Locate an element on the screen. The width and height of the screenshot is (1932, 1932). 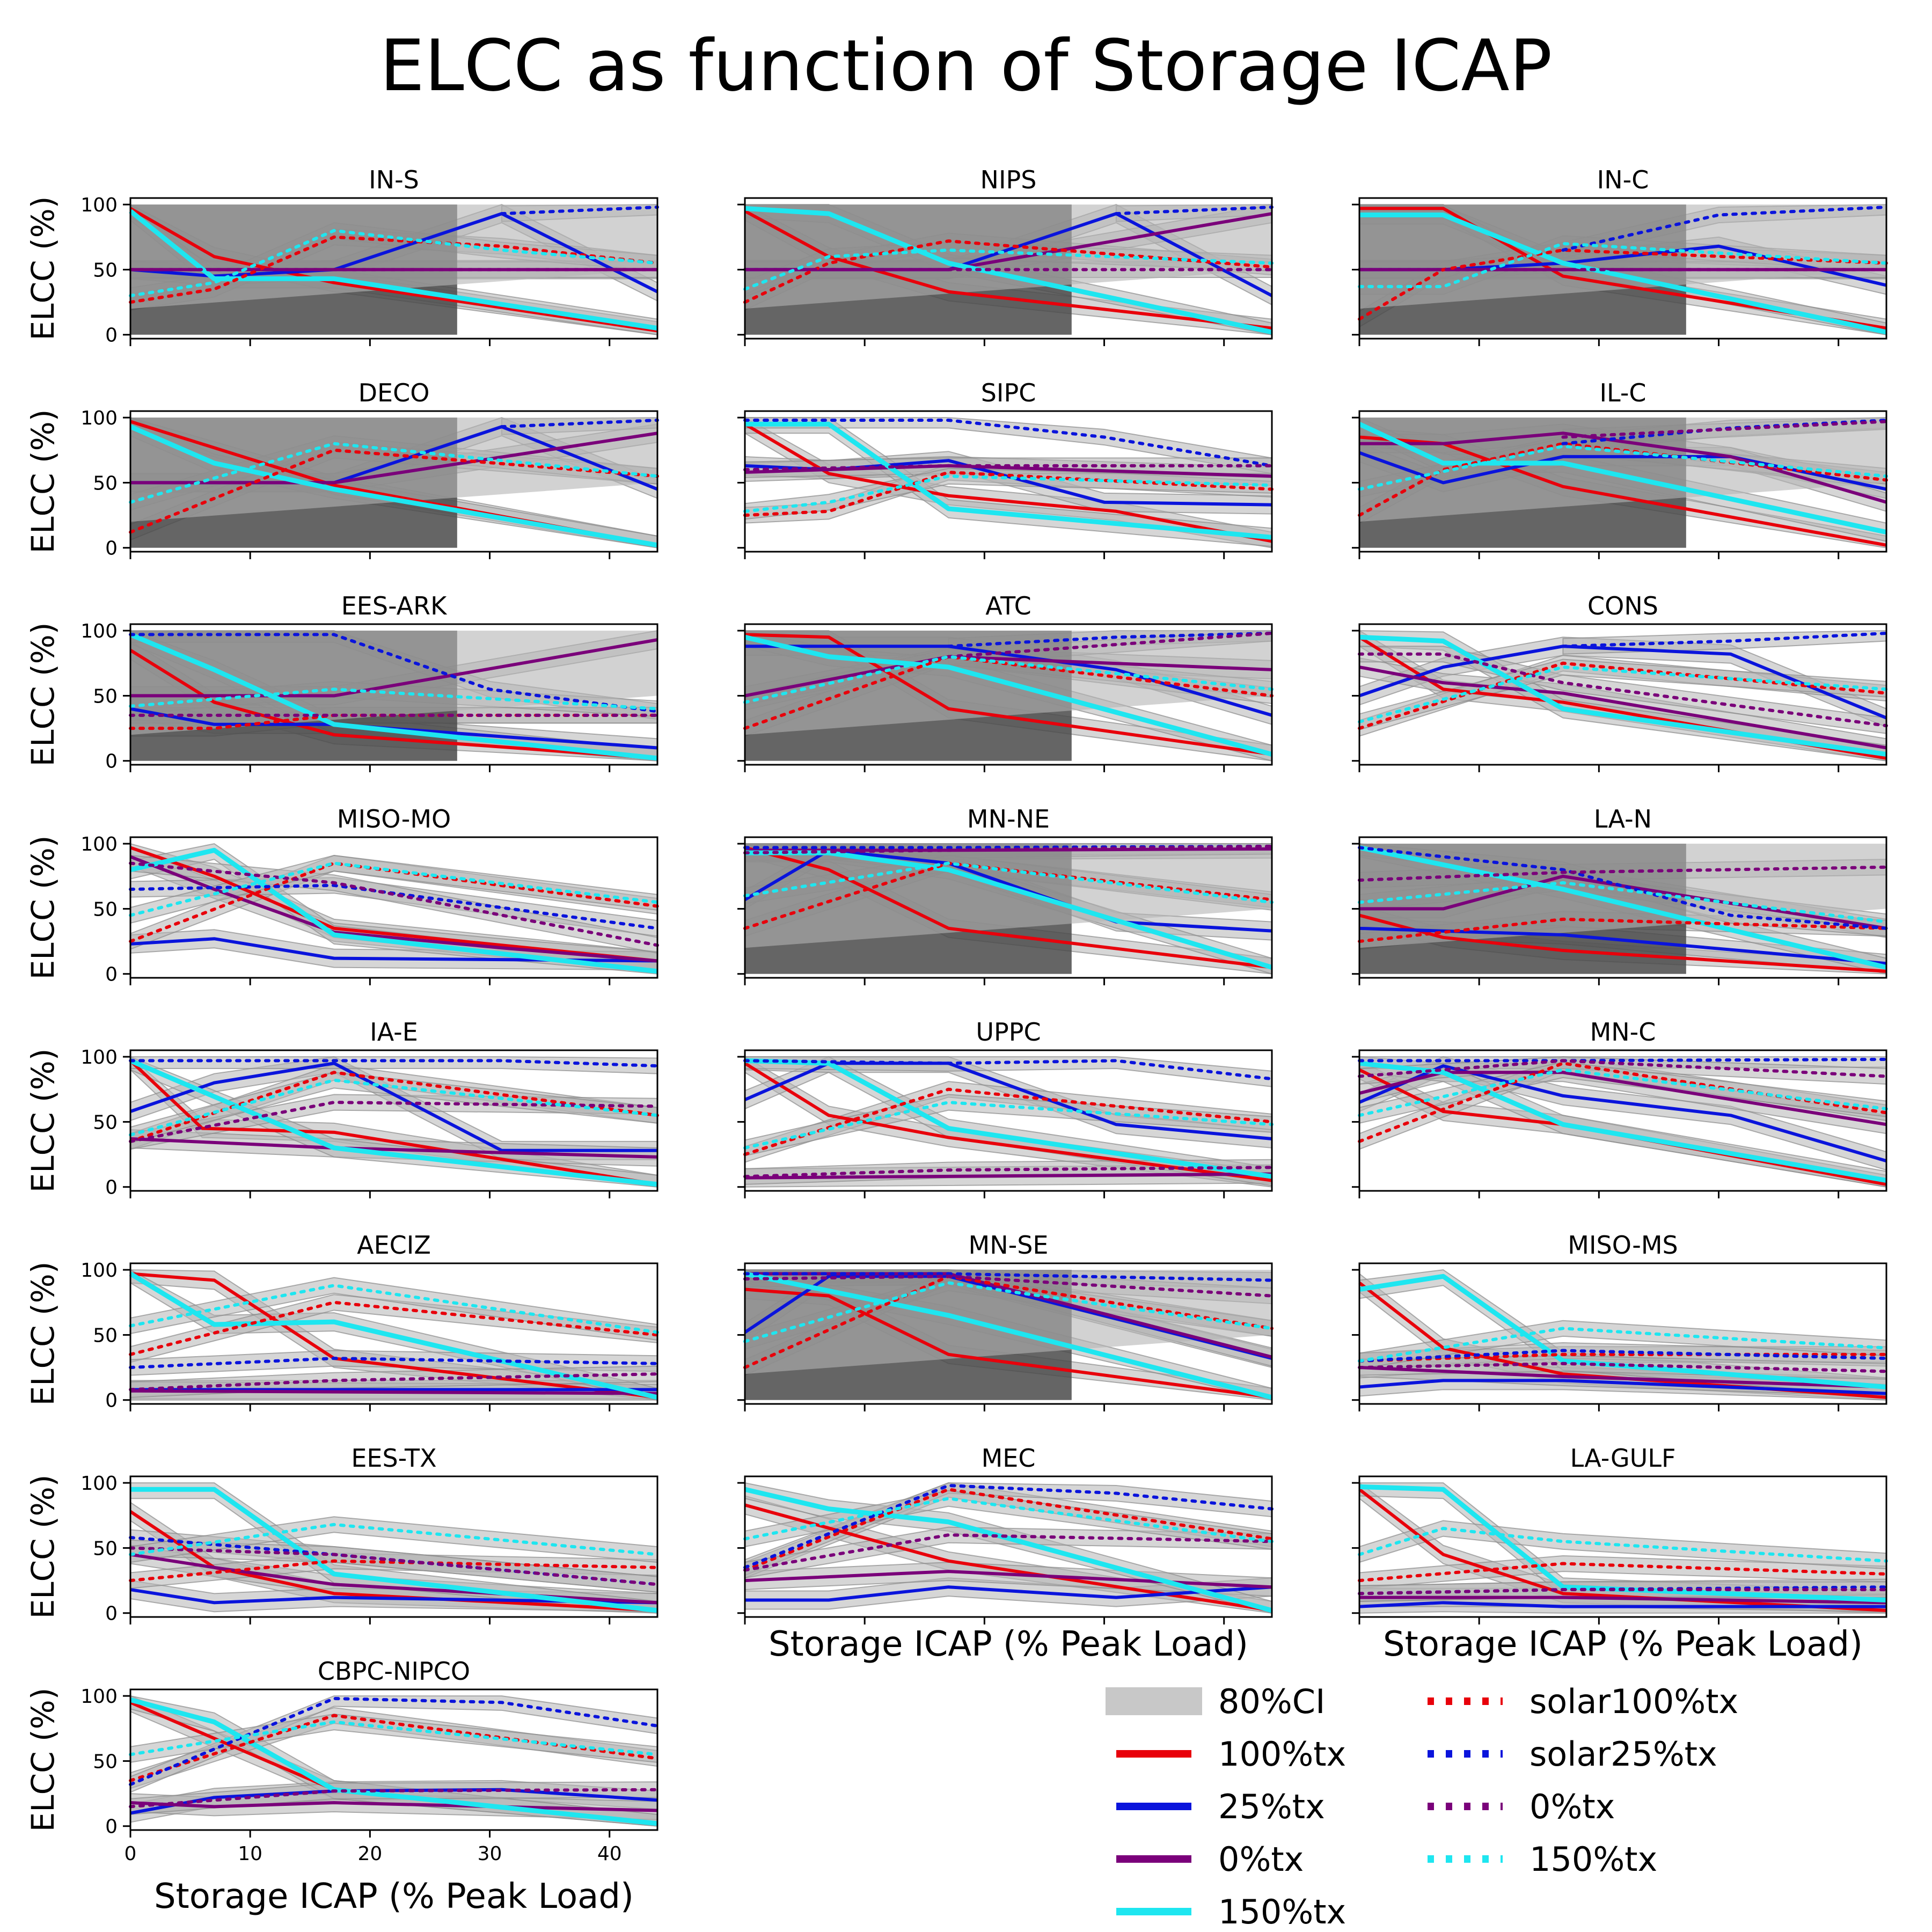
subplot-ees-tx: EES-TX 0 50 100 ELCC (%) is located at coordinates (342, 1534).